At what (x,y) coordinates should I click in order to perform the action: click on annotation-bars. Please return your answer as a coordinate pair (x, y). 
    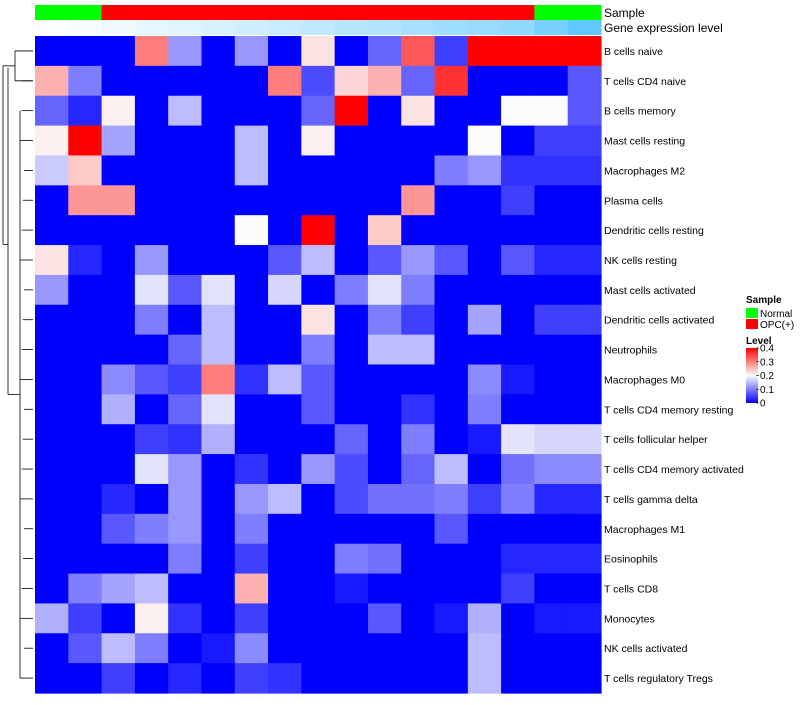
    Looking at the image, I should click on (318, 20).